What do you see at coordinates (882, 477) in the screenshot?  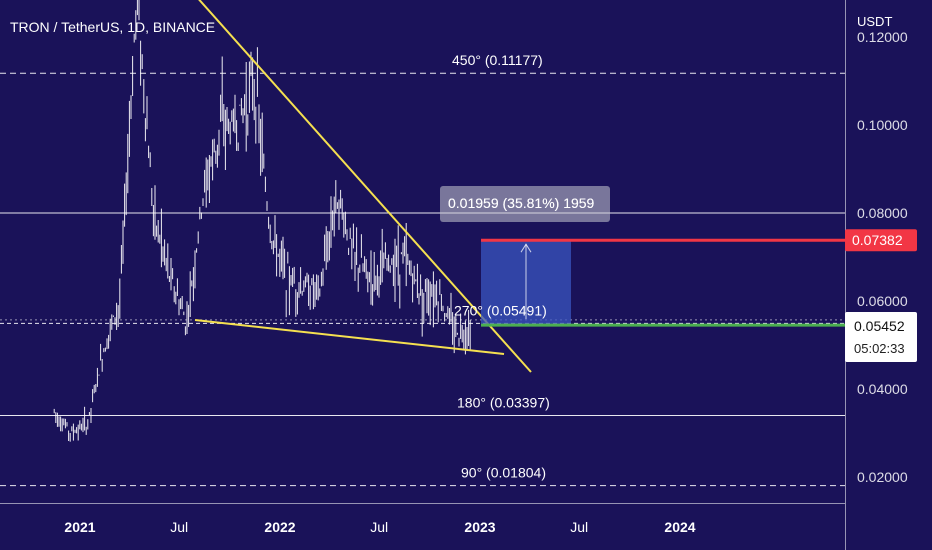 I see `price-tick-label: 0.02000` at bounding box center [882, 477].